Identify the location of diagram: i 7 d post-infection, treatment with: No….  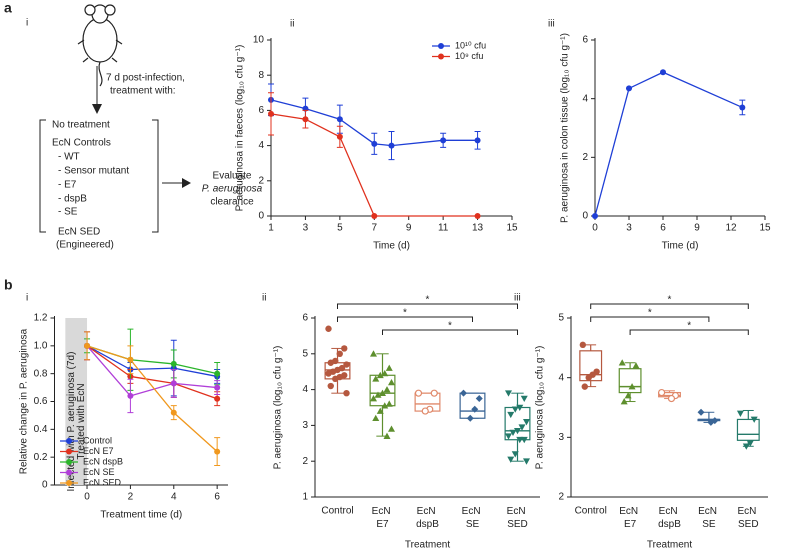
(144, 127).